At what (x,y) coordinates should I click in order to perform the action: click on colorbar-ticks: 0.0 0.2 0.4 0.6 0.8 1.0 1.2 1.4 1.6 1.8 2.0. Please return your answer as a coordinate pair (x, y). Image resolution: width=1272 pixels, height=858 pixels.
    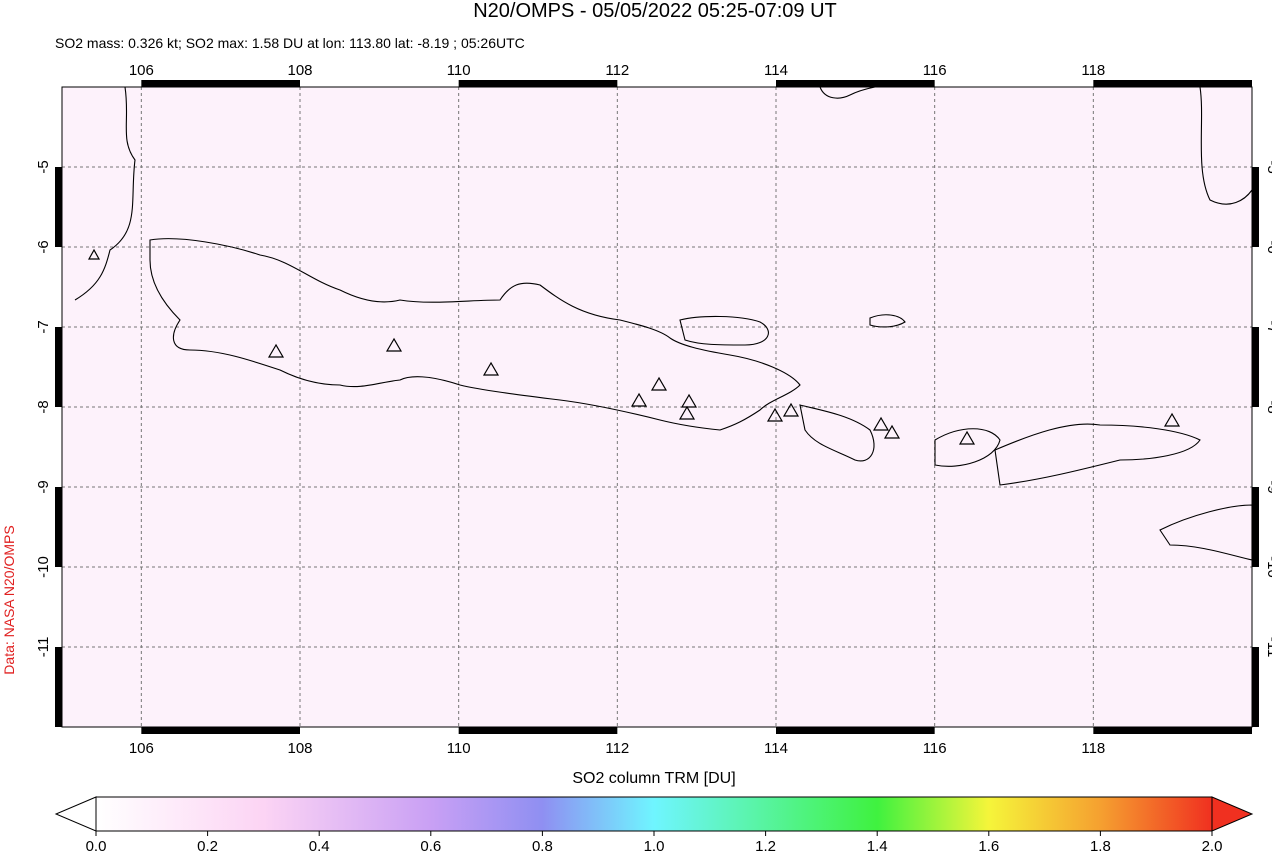
    Looking at the image, I should click on (654, 843).